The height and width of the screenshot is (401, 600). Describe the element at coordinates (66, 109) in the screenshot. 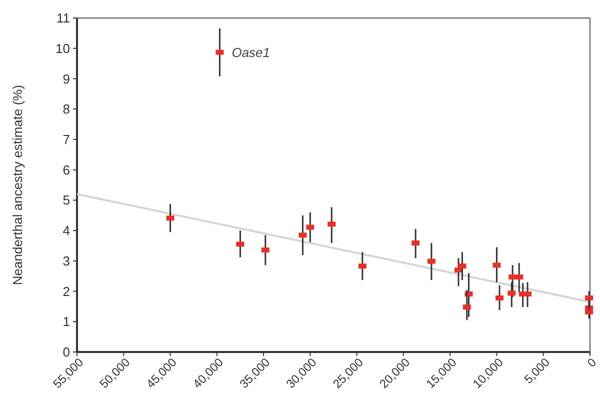

I see `y-tick-label: 8` at that location.